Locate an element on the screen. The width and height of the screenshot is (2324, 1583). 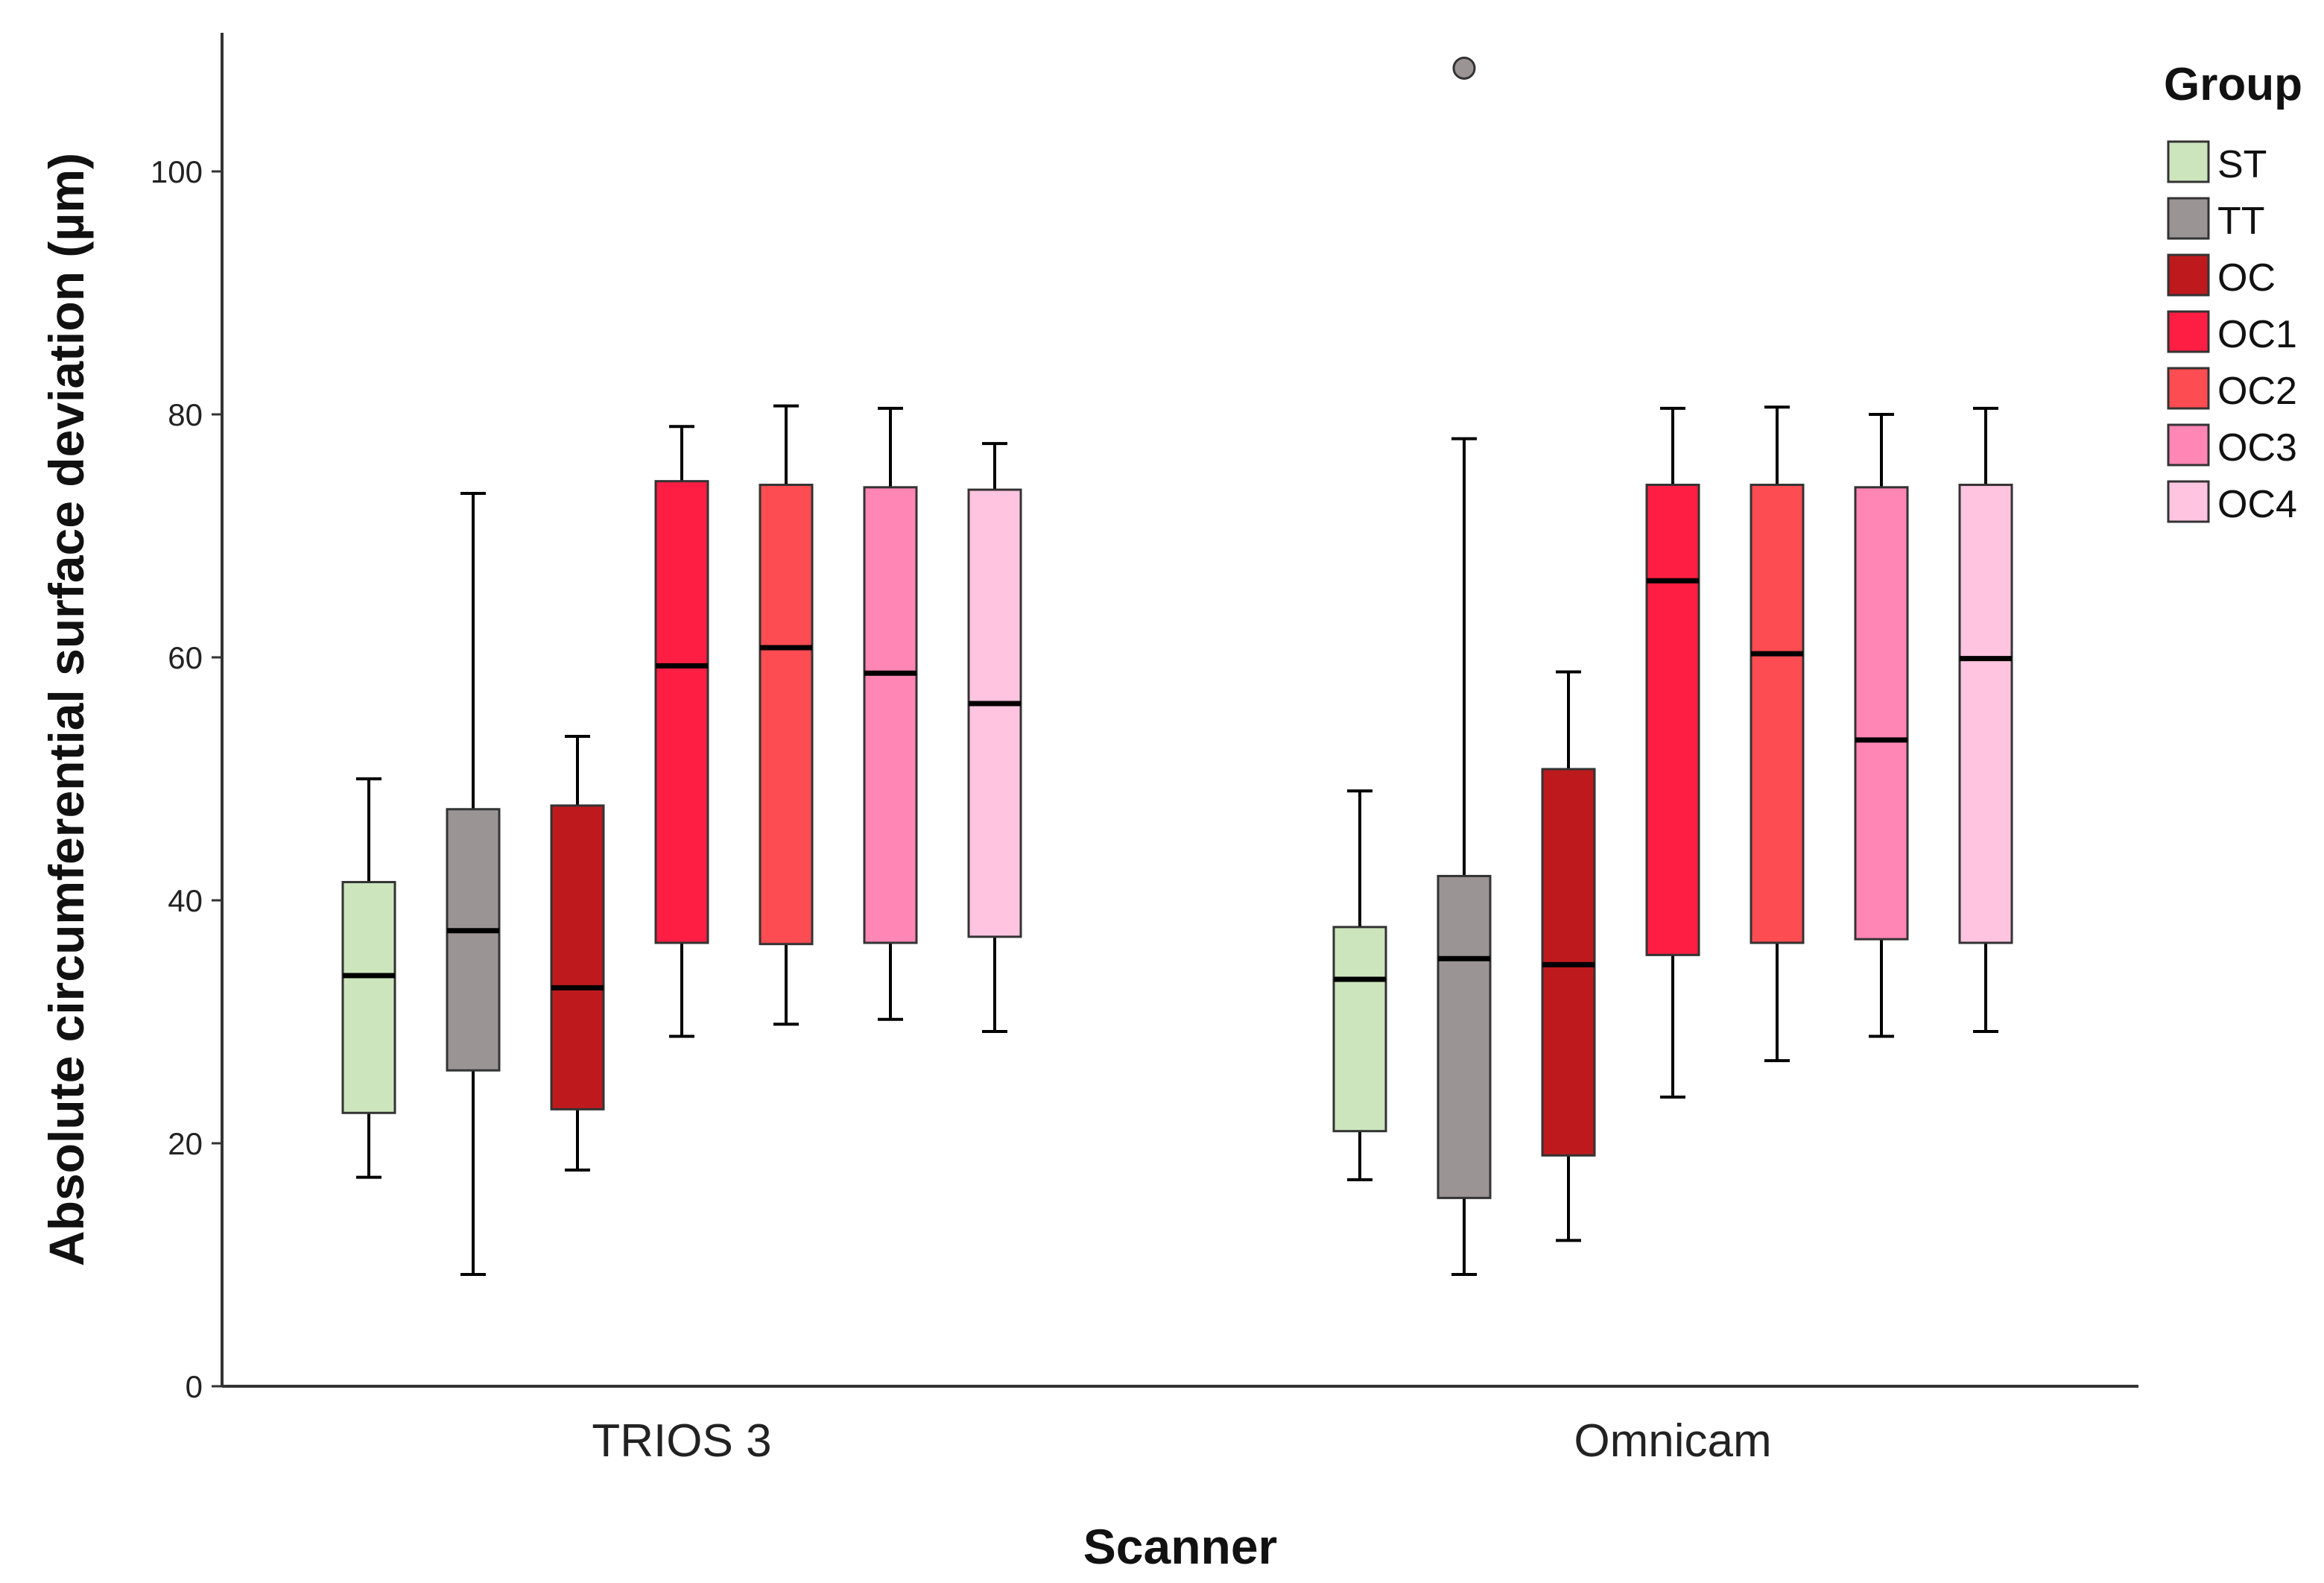
y-tick-label: 20 is located at coordinates (185, 1143).